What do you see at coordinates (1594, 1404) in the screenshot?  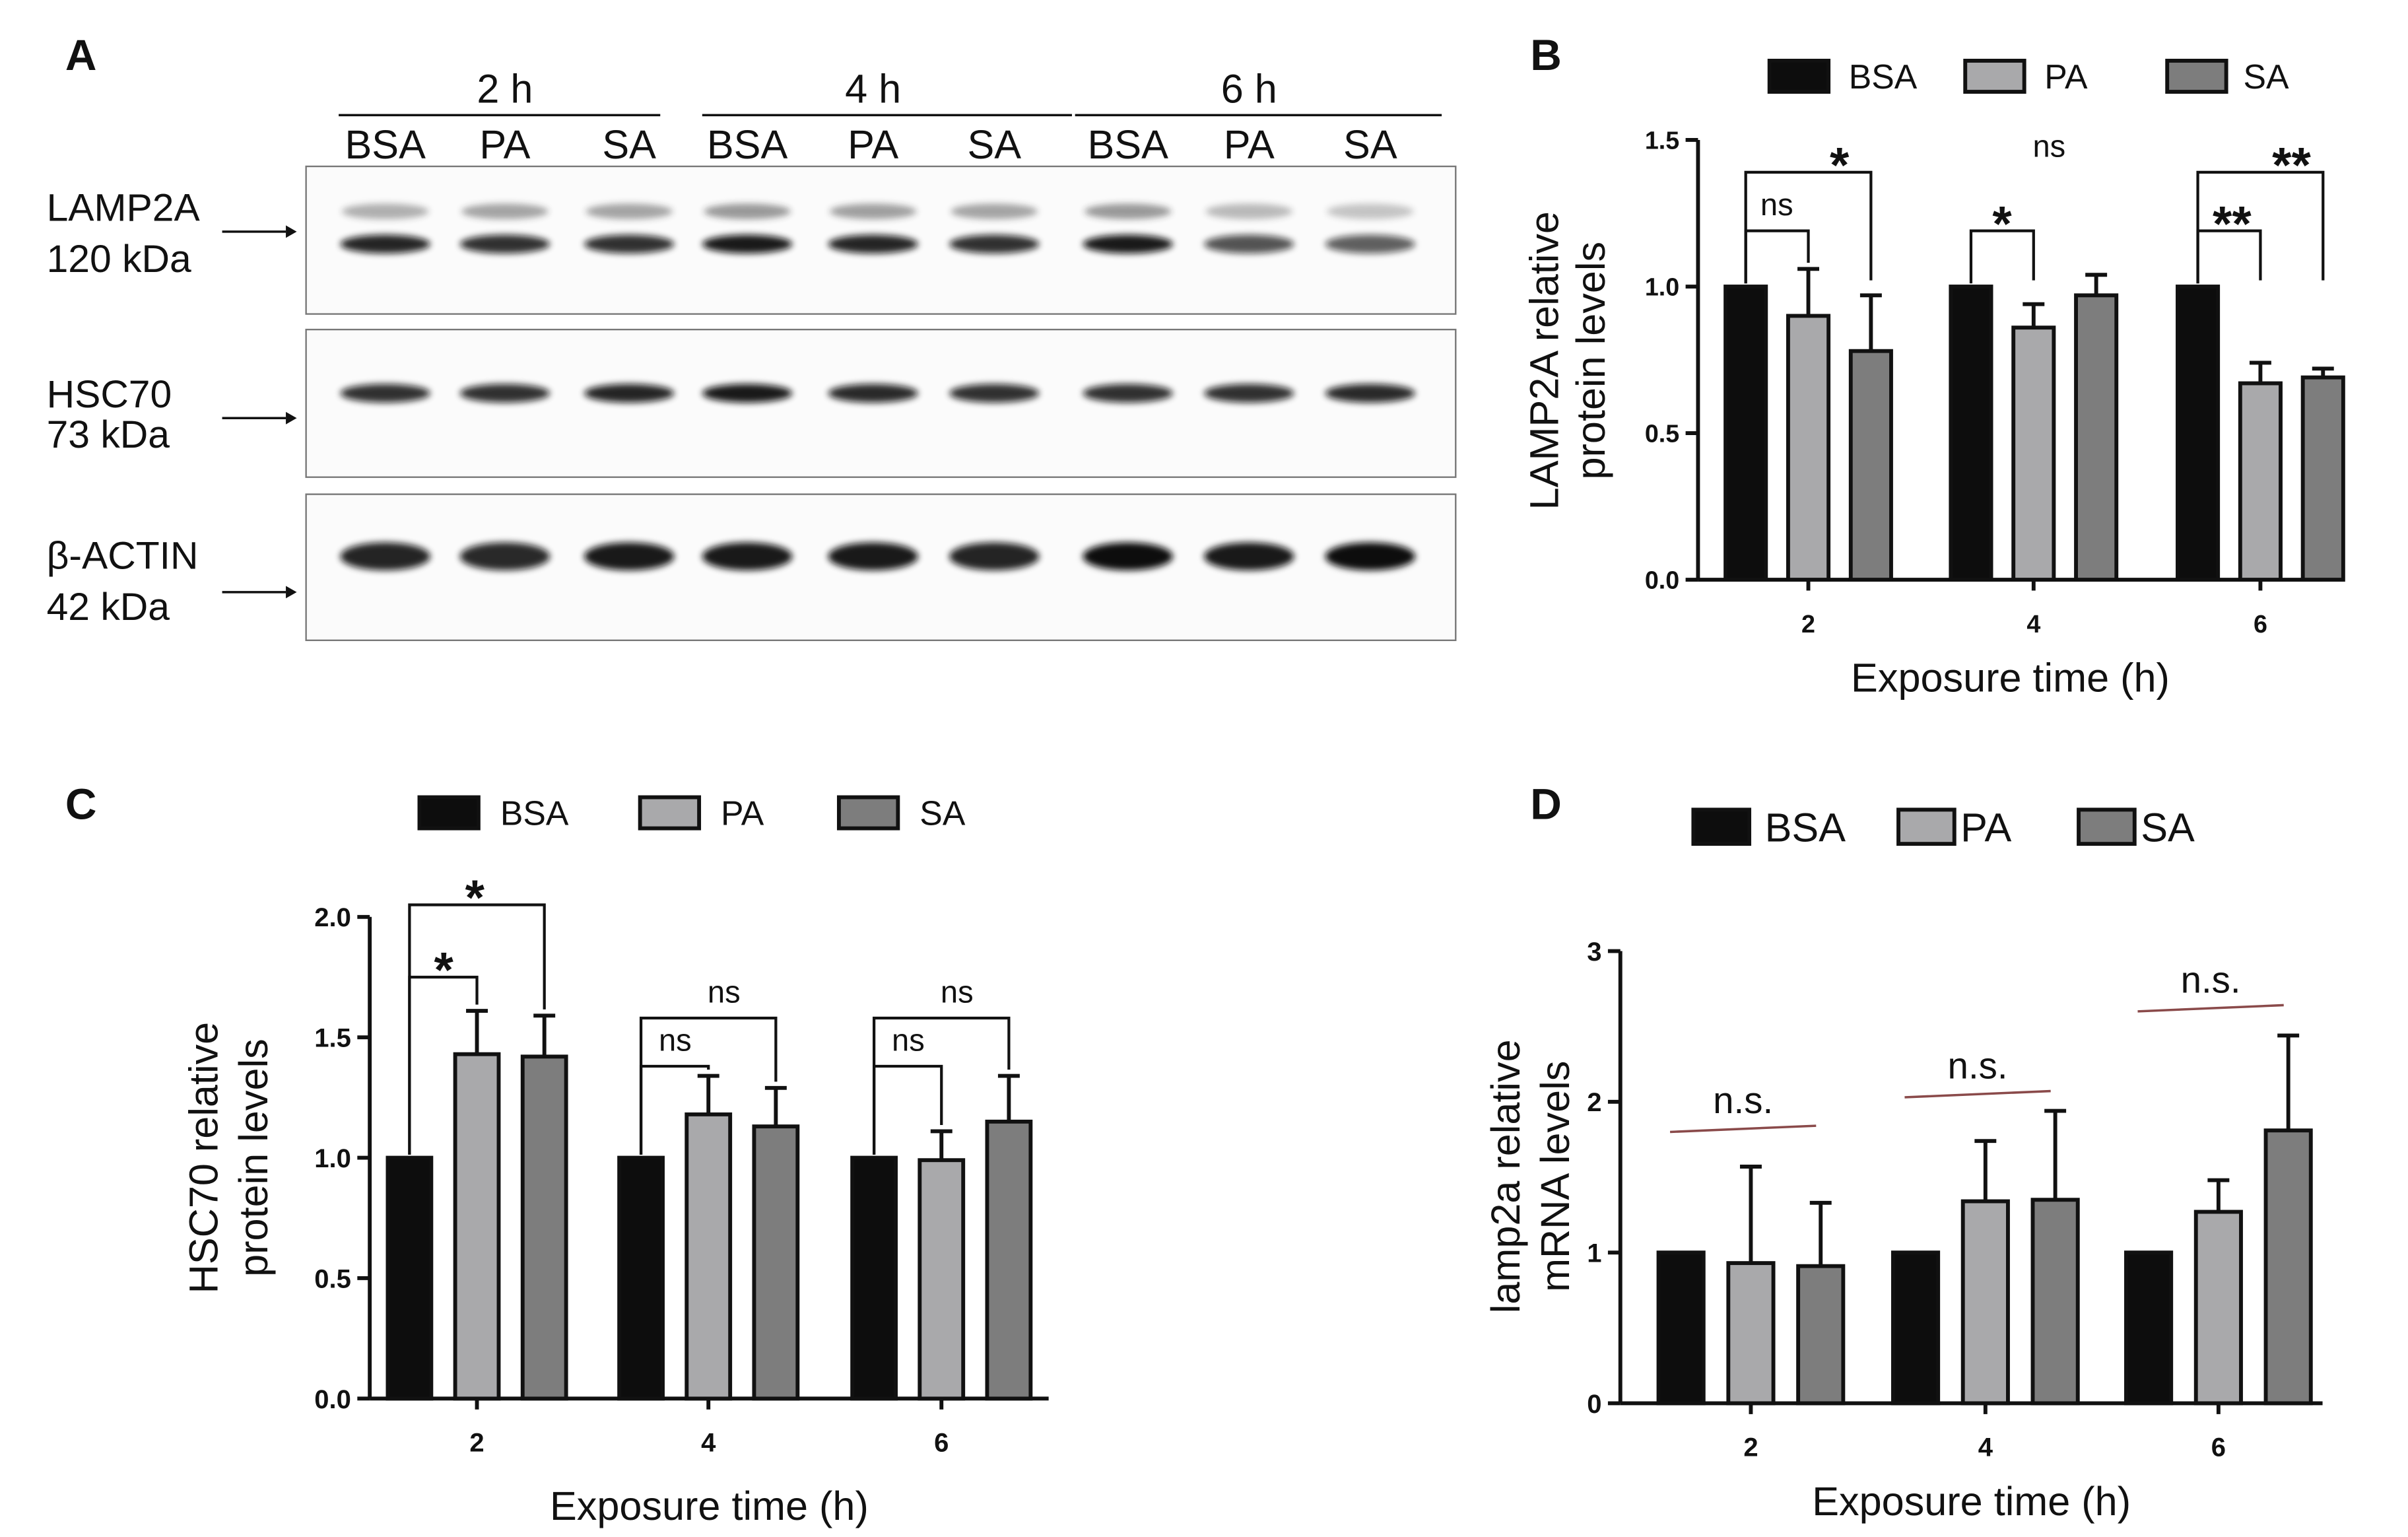 I see `y-tick-label: 0` at bounding box center [1594, 1404].